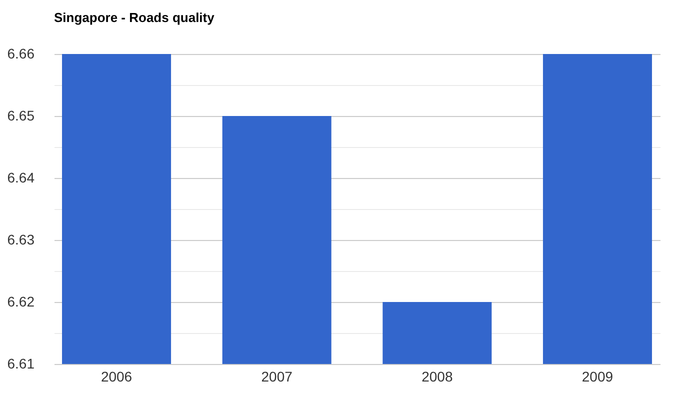 This screenshot has width=688, height=408. What do you see at coordinates (21, 240) in the screenshot?
I see `y-tick-label: 6.63` at bounding box center [21, 240].